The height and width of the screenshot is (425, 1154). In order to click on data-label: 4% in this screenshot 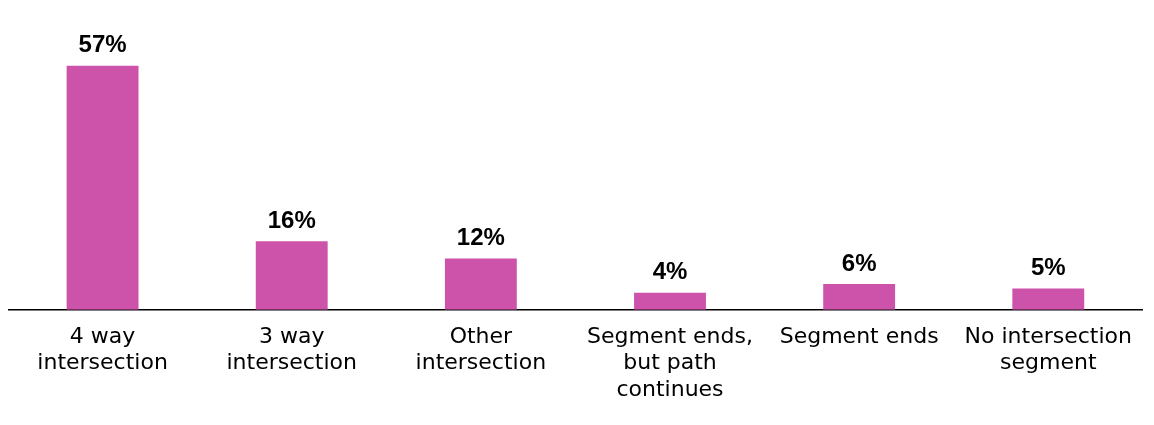, I will do `click(670, 271)`.